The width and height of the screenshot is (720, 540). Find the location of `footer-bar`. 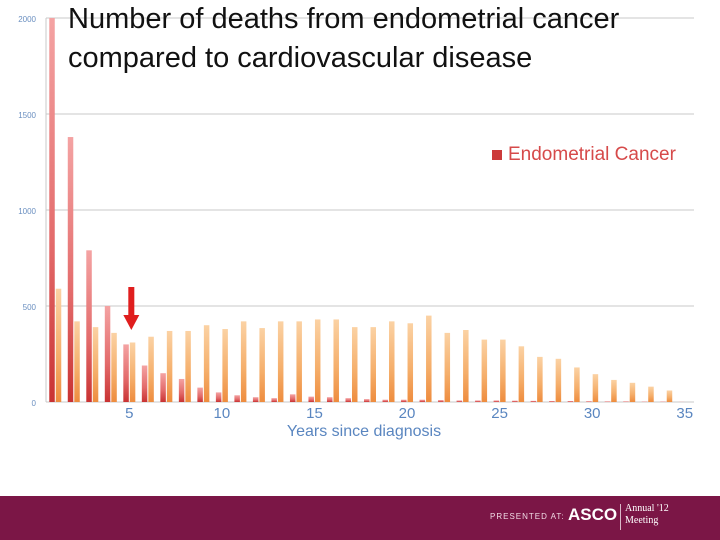

footer-bar is located at coordinates (360, 518).